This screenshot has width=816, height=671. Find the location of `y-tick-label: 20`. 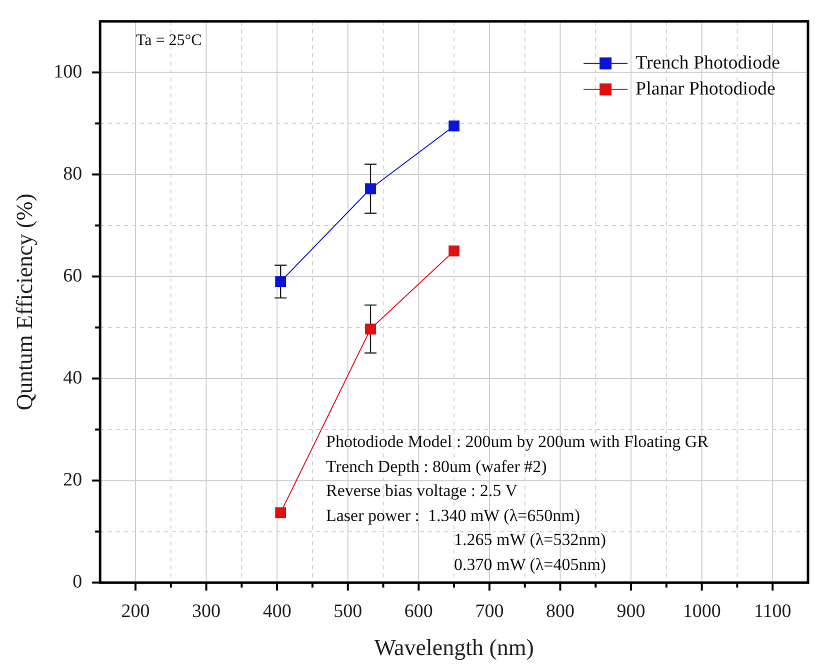

y-tick-label: 20 is located at coordinates (72, 480).